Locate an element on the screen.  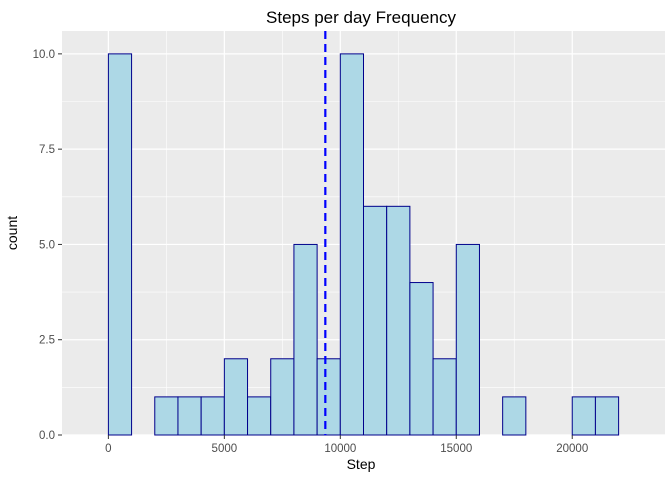
y-tick-label: 10.0 is located at coordinates (44, 55).